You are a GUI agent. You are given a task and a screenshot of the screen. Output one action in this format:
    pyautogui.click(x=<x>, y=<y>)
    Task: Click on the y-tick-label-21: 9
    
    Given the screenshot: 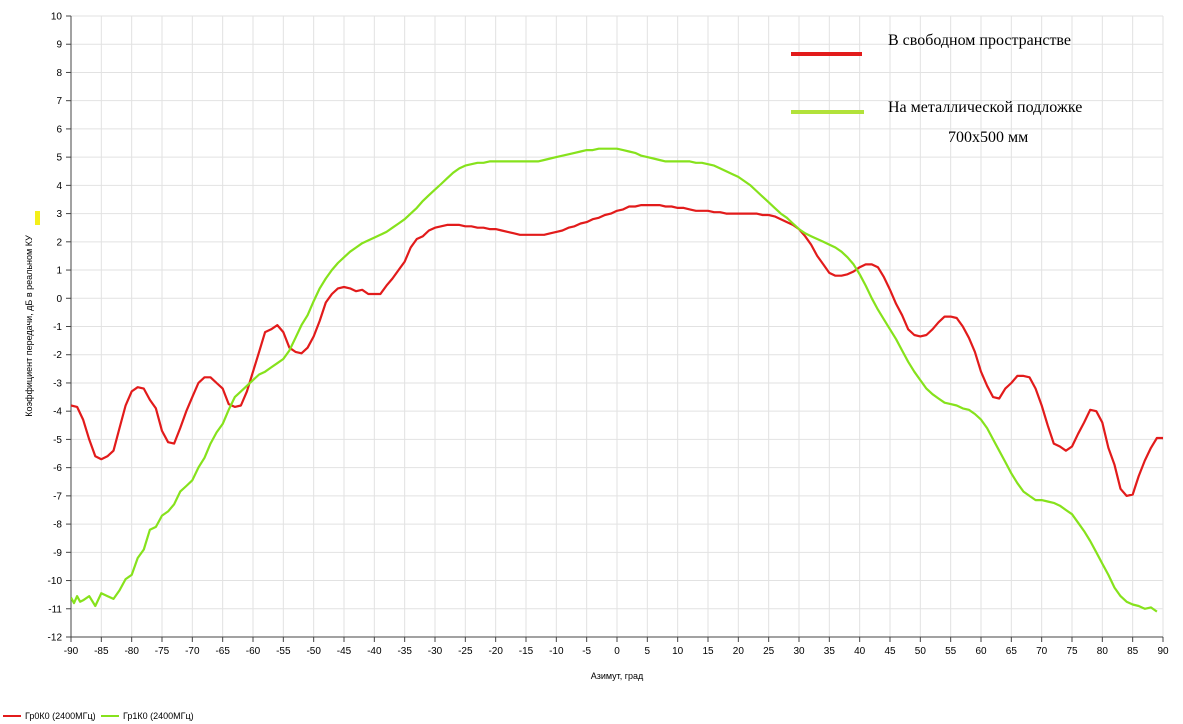 What is the action you would take?
    pyautogui.click(x=59, y=45)
    